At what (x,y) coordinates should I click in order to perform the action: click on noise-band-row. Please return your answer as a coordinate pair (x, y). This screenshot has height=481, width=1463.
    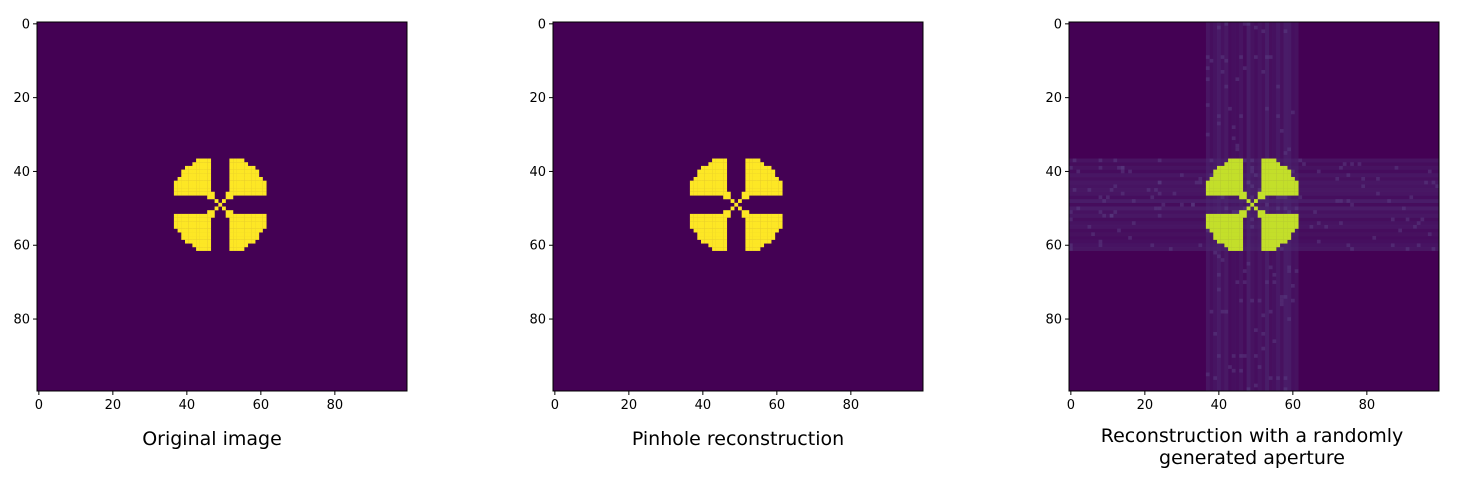
    Looking at the image, I should click on (1254, 164).